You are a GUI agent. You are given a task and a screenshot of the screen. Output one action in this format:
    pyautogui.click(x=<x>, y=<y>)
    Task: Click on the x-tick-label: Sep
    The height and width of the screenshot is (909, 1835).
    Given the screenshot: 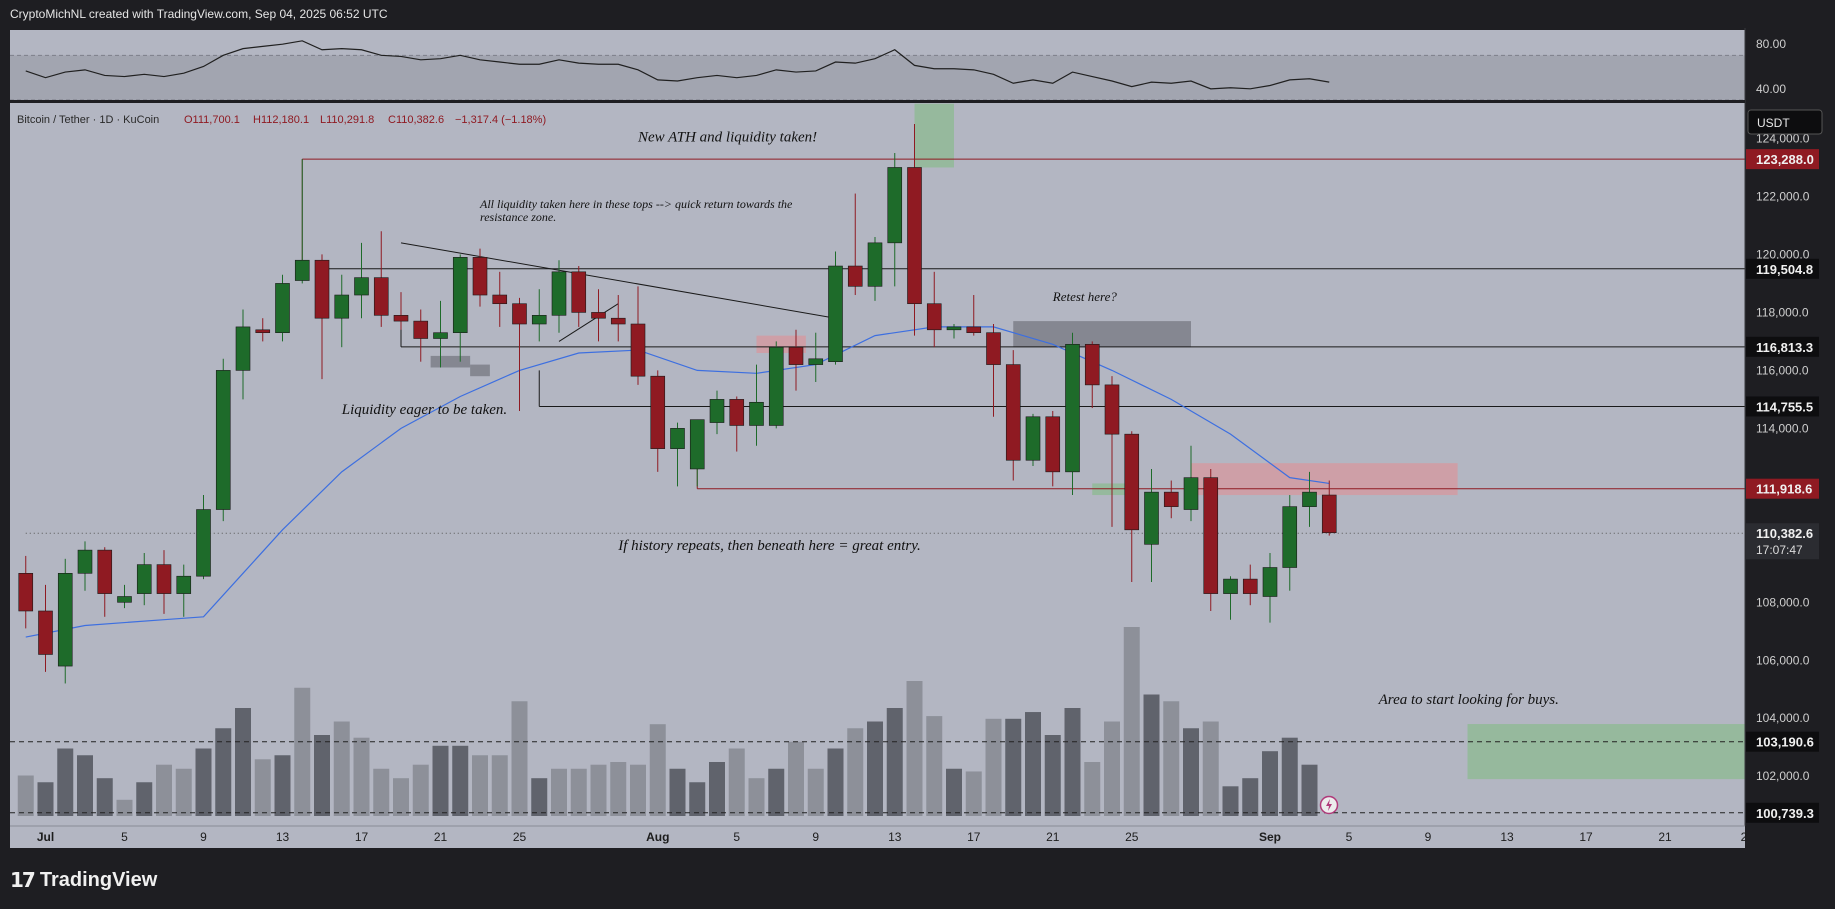 What is the action you would take?
    pyautogui.click(x=1270, y=837)
    